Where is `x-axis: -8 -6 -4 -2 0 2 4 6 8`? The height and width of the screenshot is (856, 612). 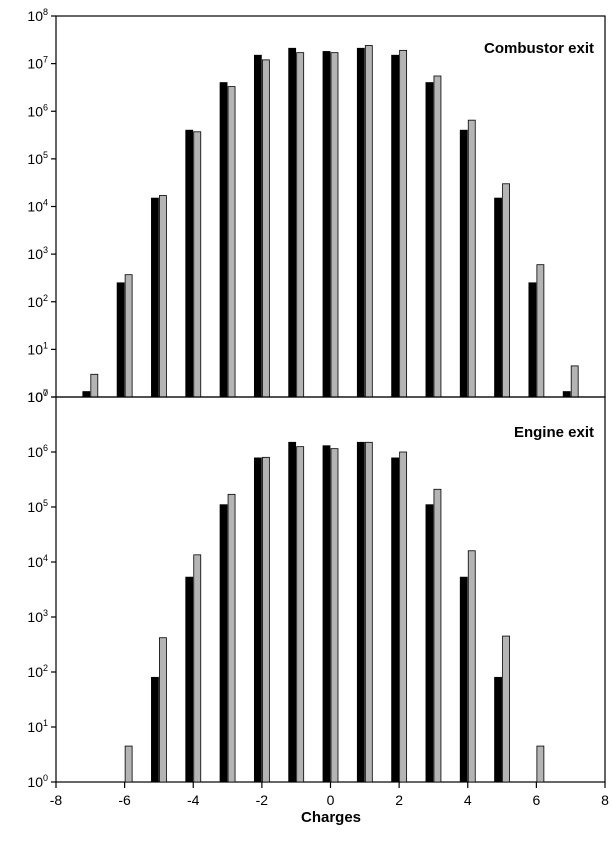
x-axis: -8 -6 -4 -2 0 2 4 6 8 is located at coordinates (329, 795).